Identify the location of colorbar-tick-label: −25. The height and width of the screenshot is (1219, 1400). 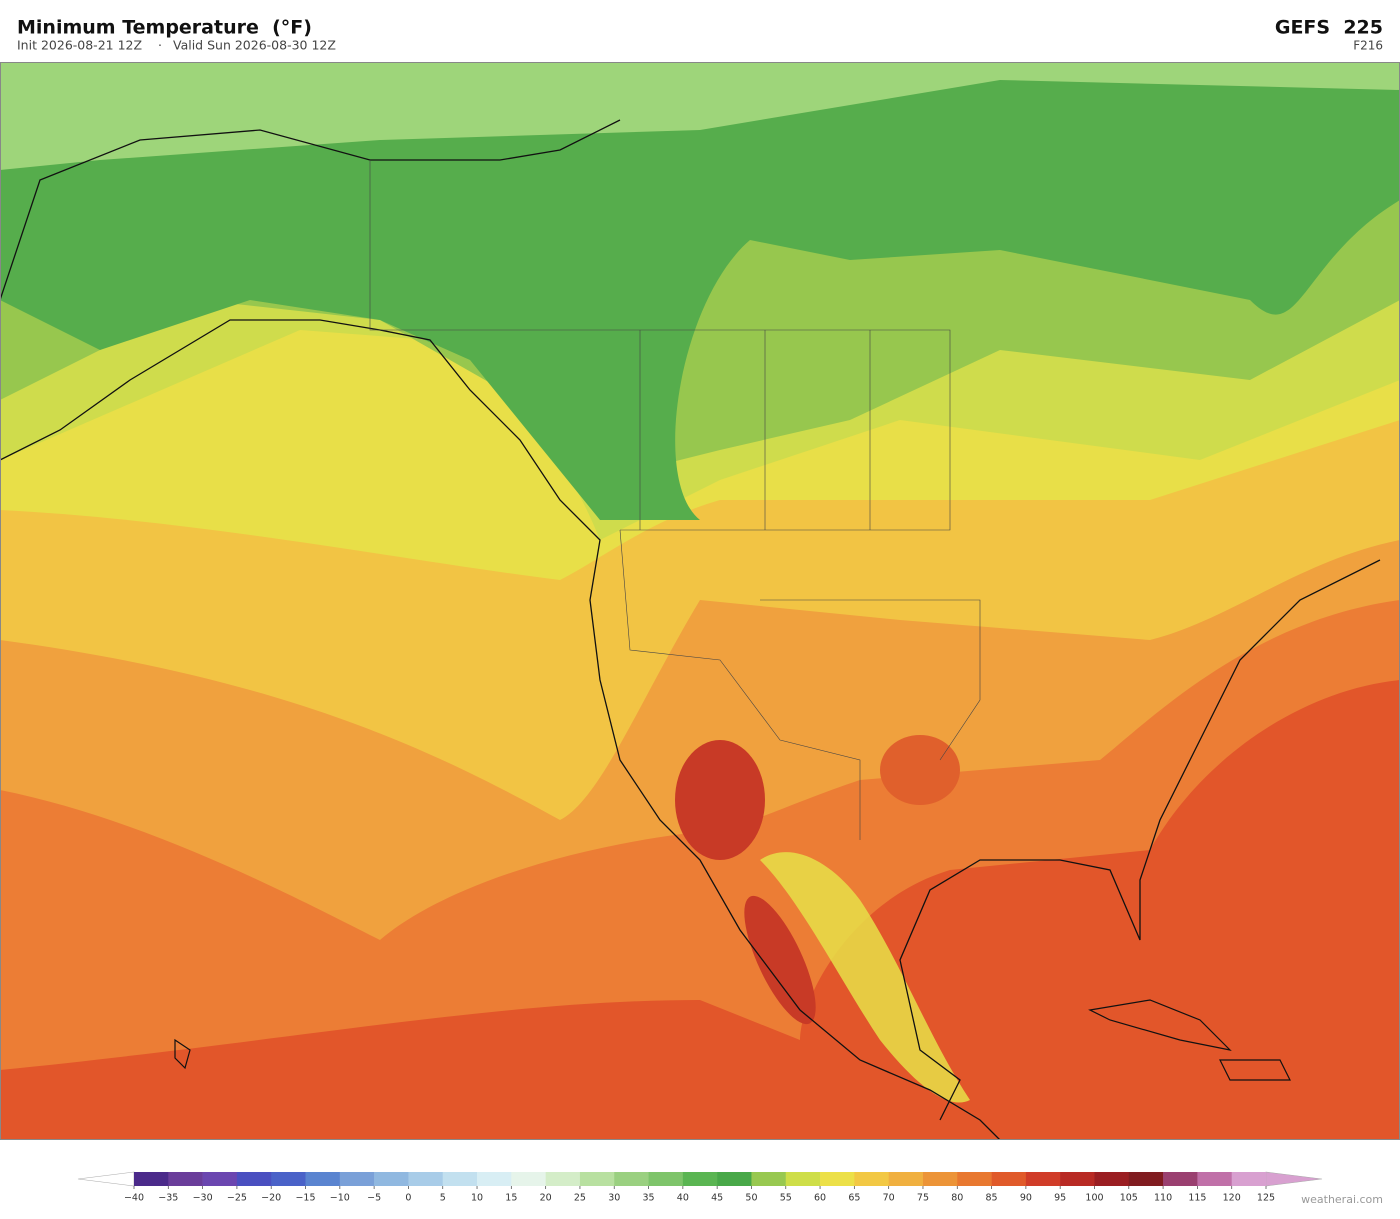
(237, 1198).